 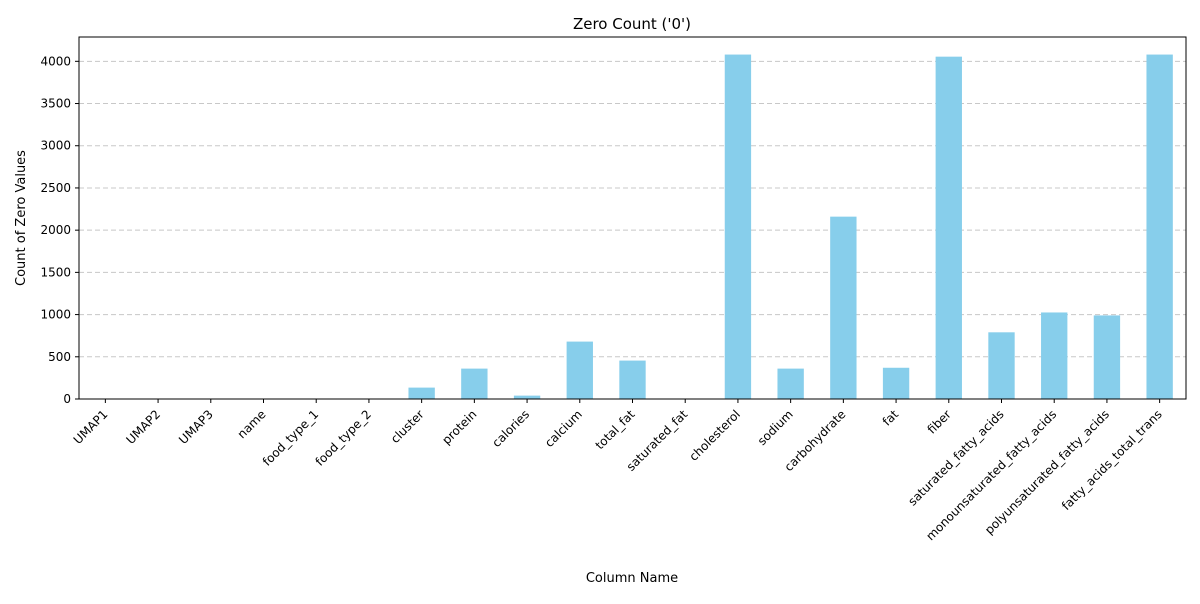 What do you see at coordinates (738, 227) in the screenshot?
I see `bar-cholesterol` at bounding box center [738, 227].